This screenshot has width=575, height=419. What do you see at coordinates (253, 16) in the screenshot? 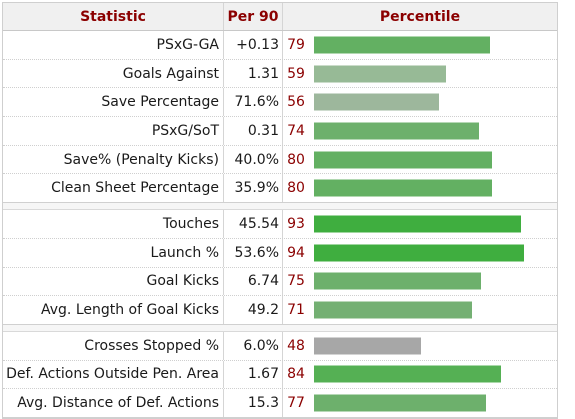
I see `header-per90: Per 90` at bounding box center [253, 16].